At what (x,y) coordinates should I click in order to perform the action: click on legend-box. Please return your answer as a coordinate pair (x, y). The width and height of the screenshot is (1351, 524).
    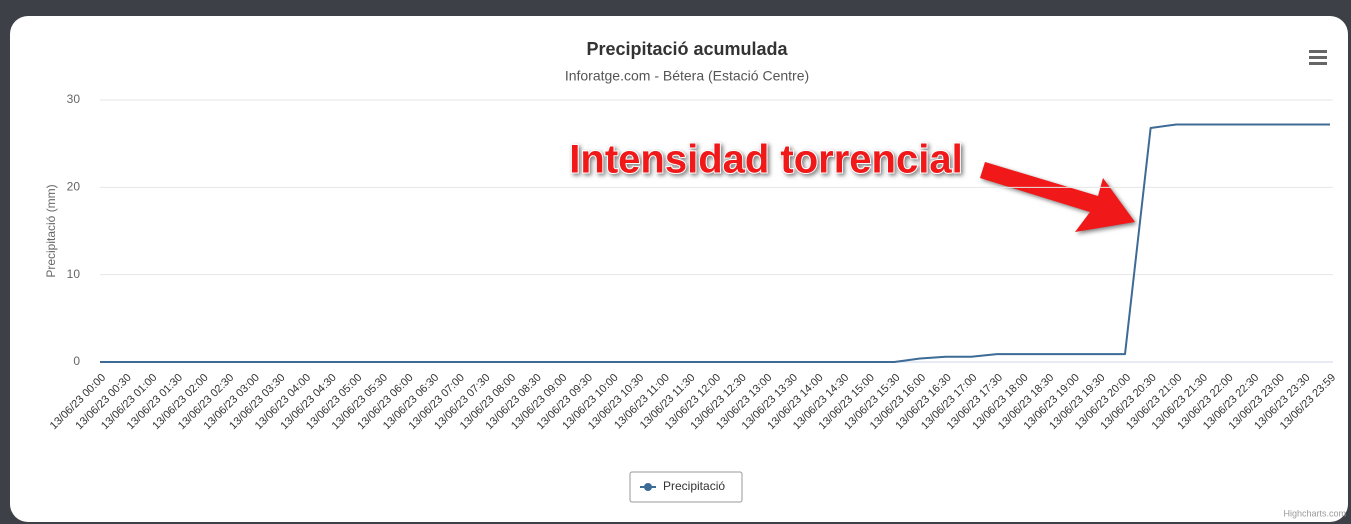
    Looking at the image, I should click on (686, 487).